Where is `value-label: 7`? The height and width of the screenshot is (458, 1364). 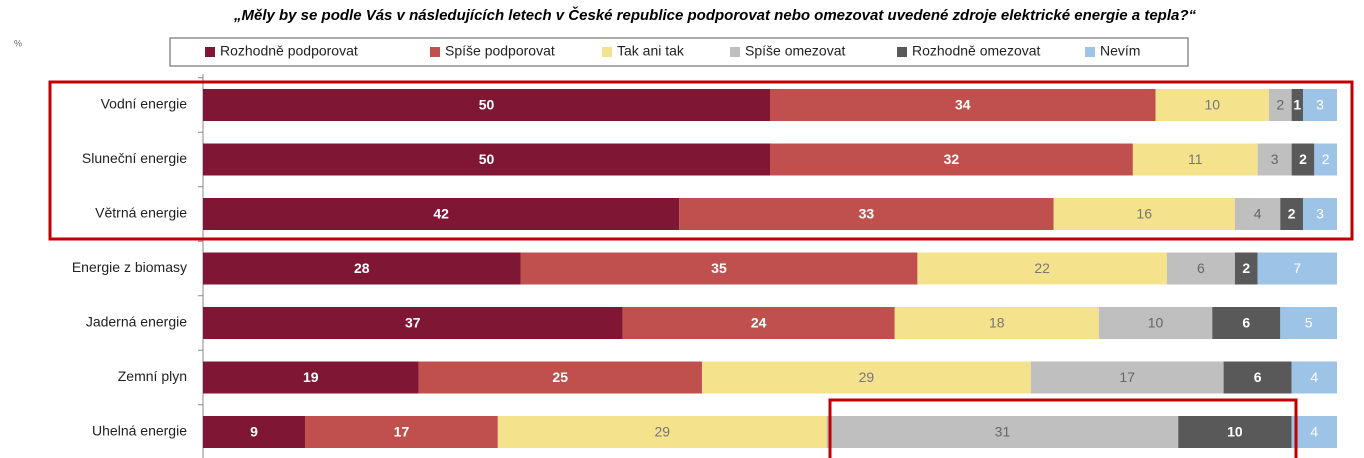
value-label: 7 is located at coordinates (1297, 268).